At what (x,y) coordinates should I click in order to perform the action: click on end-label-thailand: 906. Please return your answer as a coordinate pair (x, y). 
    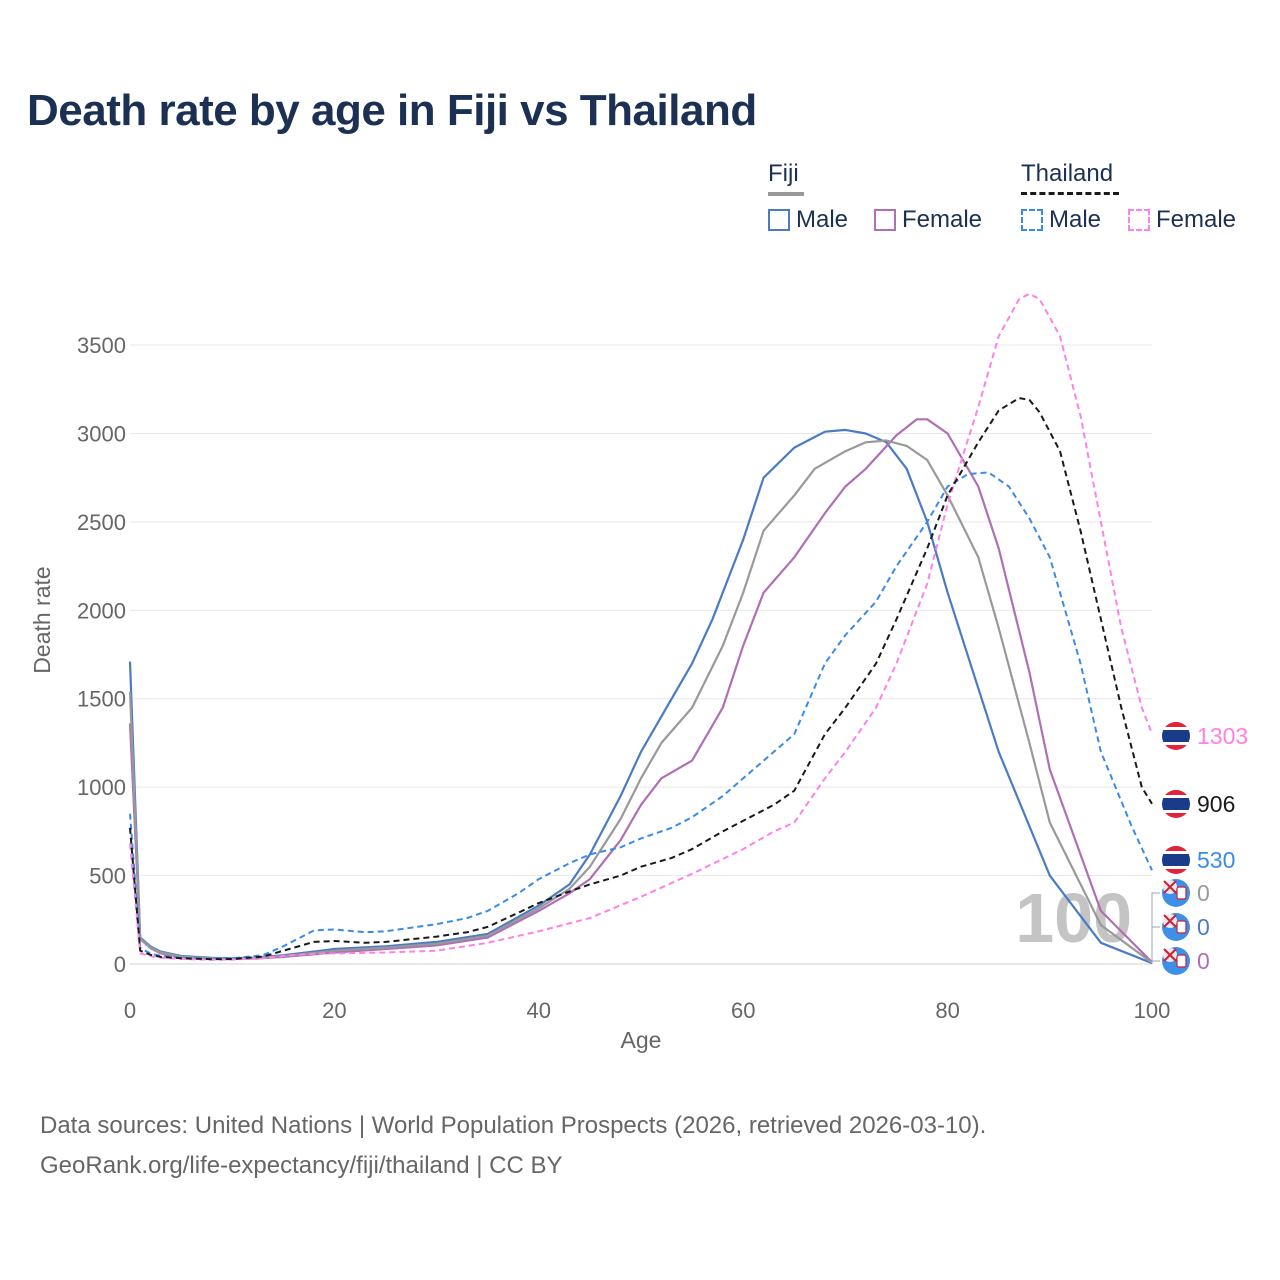
    Looking at the image, I should click on (1198, 804).